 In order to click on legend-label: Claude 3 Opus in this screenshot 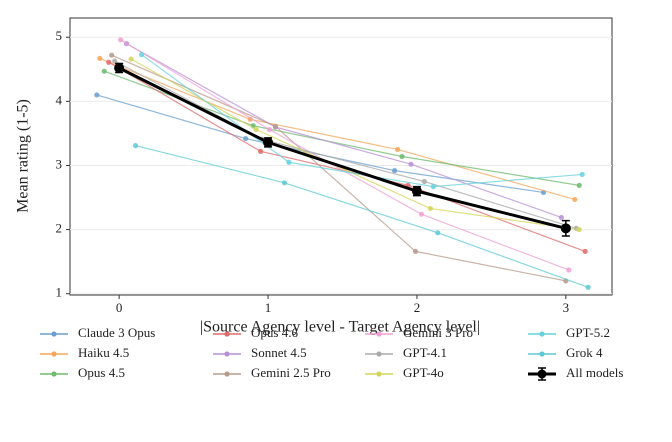, I will do `click(116, 332)`.